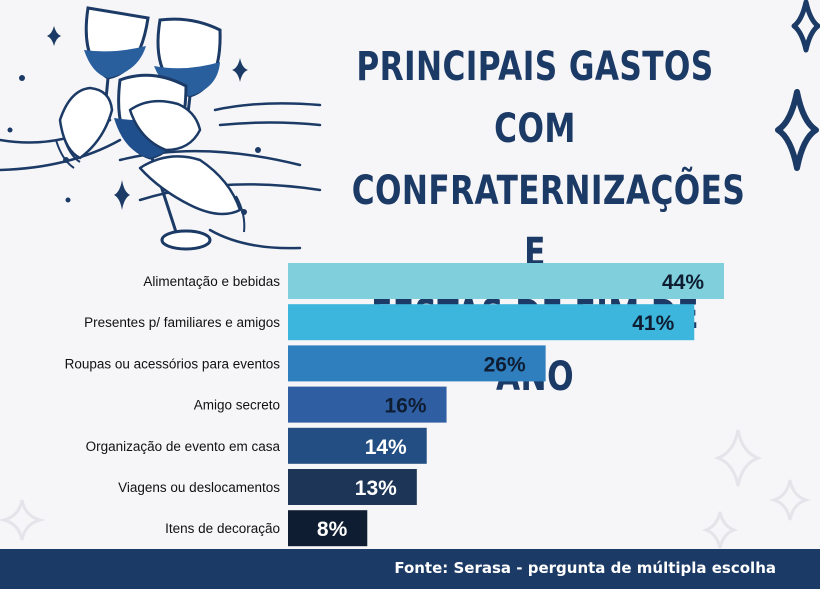  Describe the element at coordinates (173, 363) in the screenshot. I see `category-label-3: Roupas ou acessórios para eventos` at that location.